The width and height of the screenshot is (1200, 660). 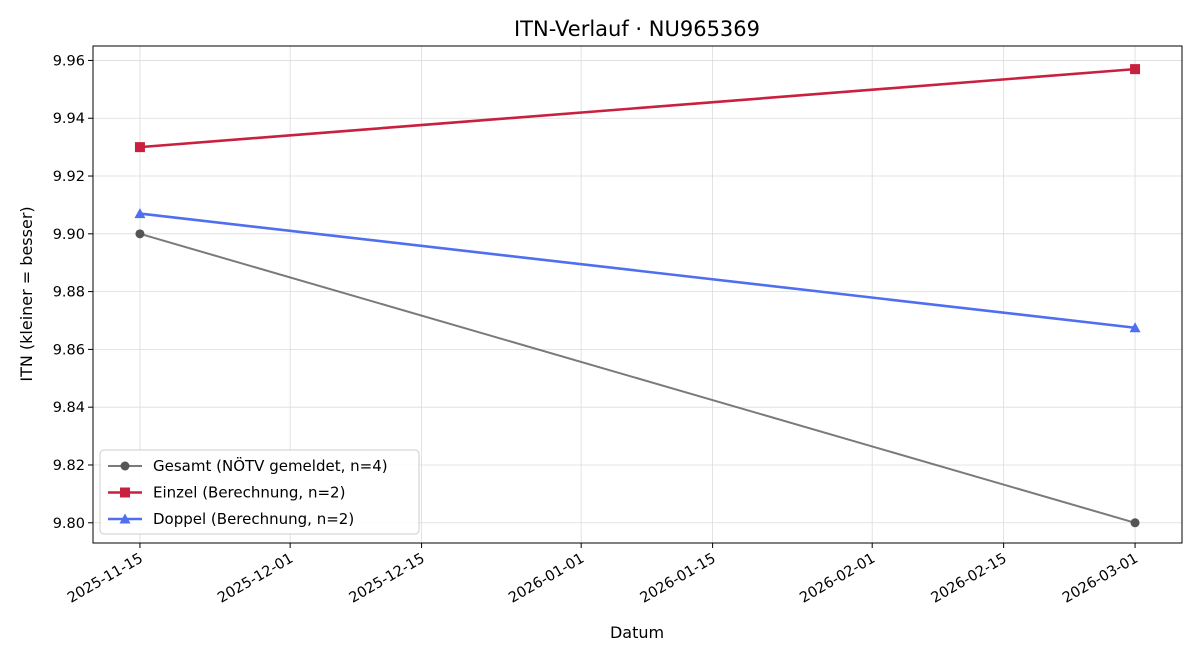 I want to click on x-tick-label: 2026-02-01, so click(x=837, y=579).